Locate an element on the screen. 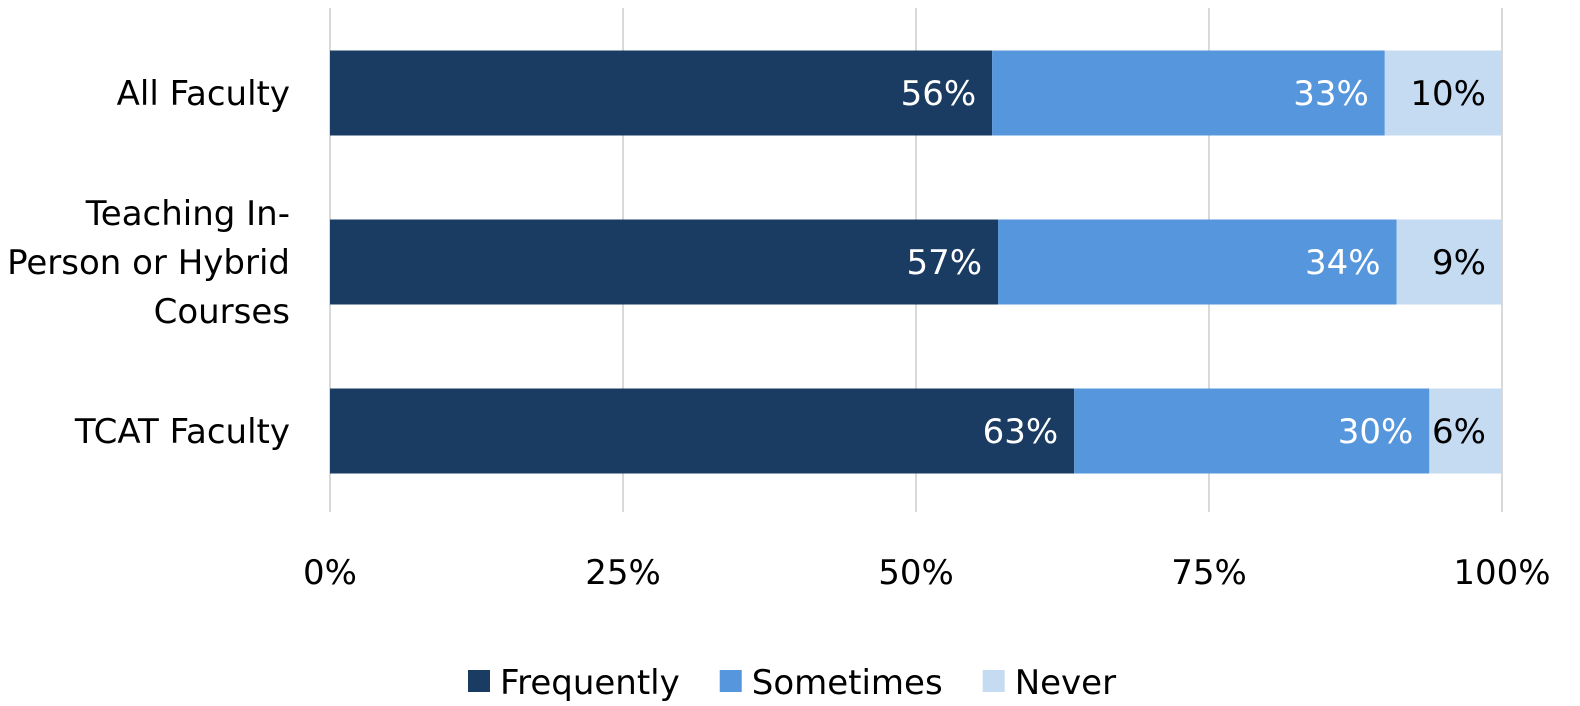 This screenshot has height=706, width=1580. x-tick-label: 0% is located at coordinates (330, 573).